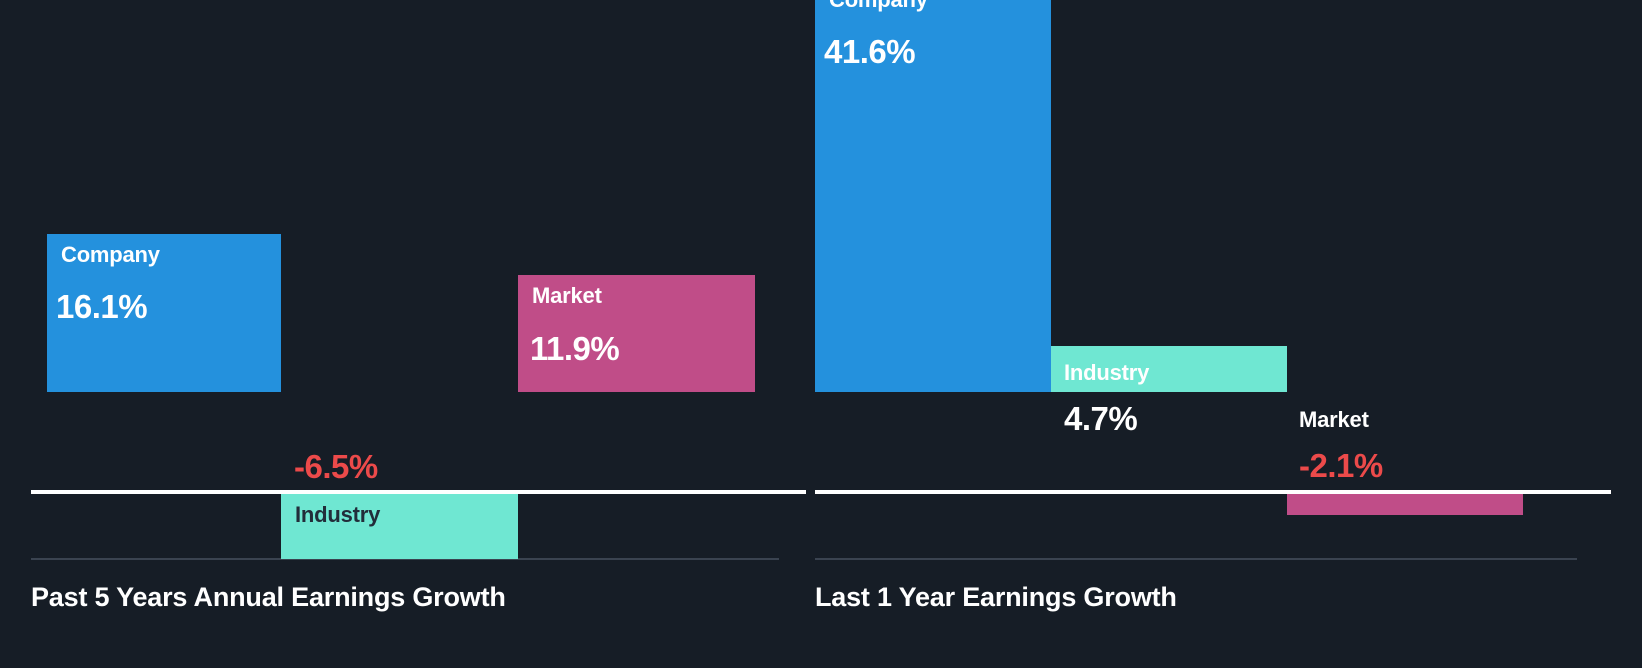  Describe the element at coordinates (338, 514) in the screenshot. I see `bar-label-industry-left: Industry` at that location.